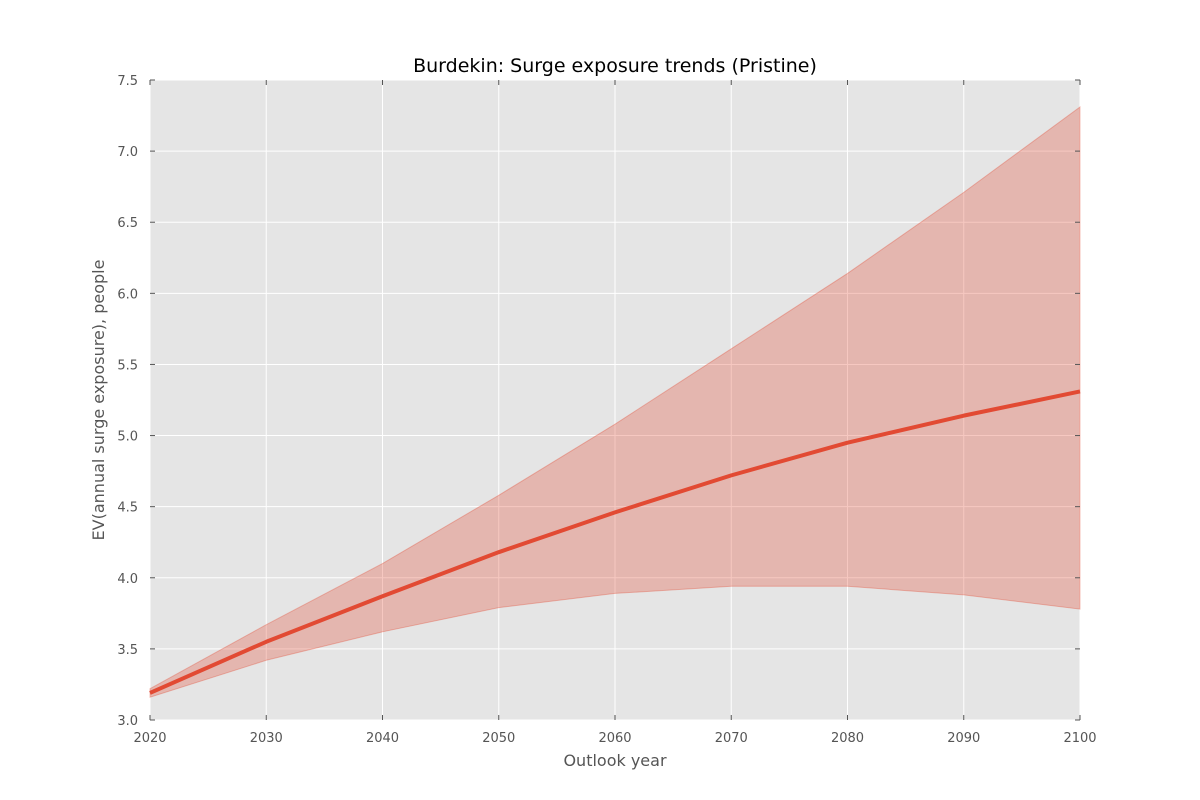 The image size is (1200, 800). Describe the element at coordinates (963, 738) in the screenshot. I see `x-tick-label: 2090` at that location.